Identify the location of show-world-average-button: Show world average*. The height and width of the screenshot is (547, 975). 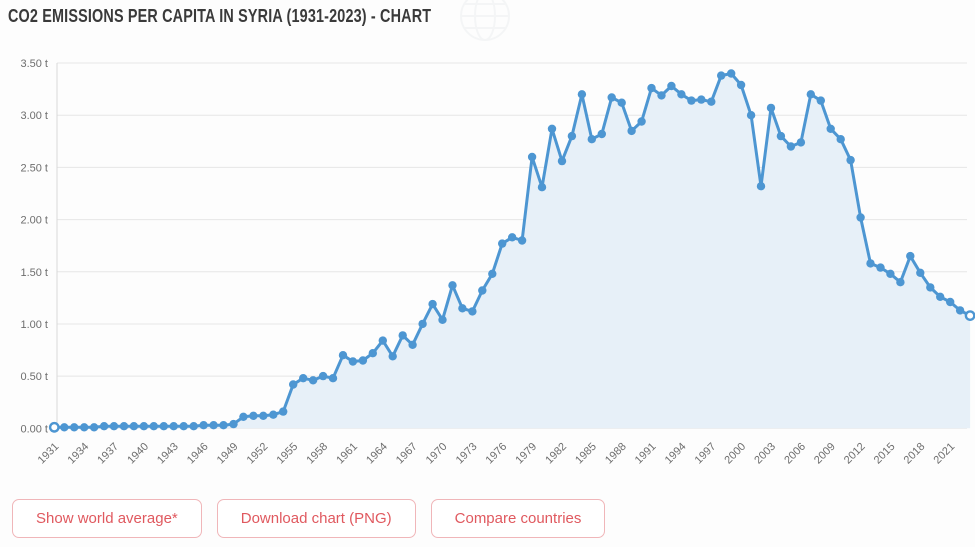
(107, 518).